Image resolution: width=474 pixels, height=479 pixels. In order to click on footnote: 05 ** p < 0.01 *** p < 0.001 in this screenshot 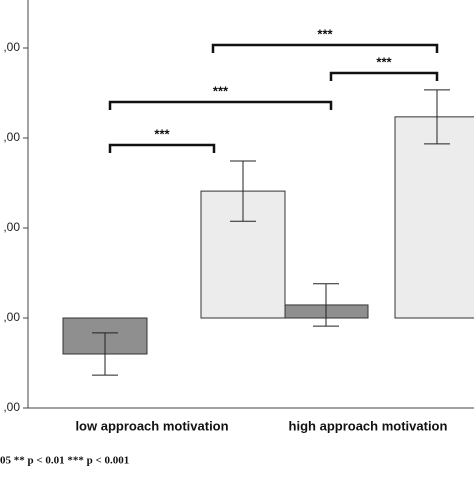, I will do `click(64, 461)`.